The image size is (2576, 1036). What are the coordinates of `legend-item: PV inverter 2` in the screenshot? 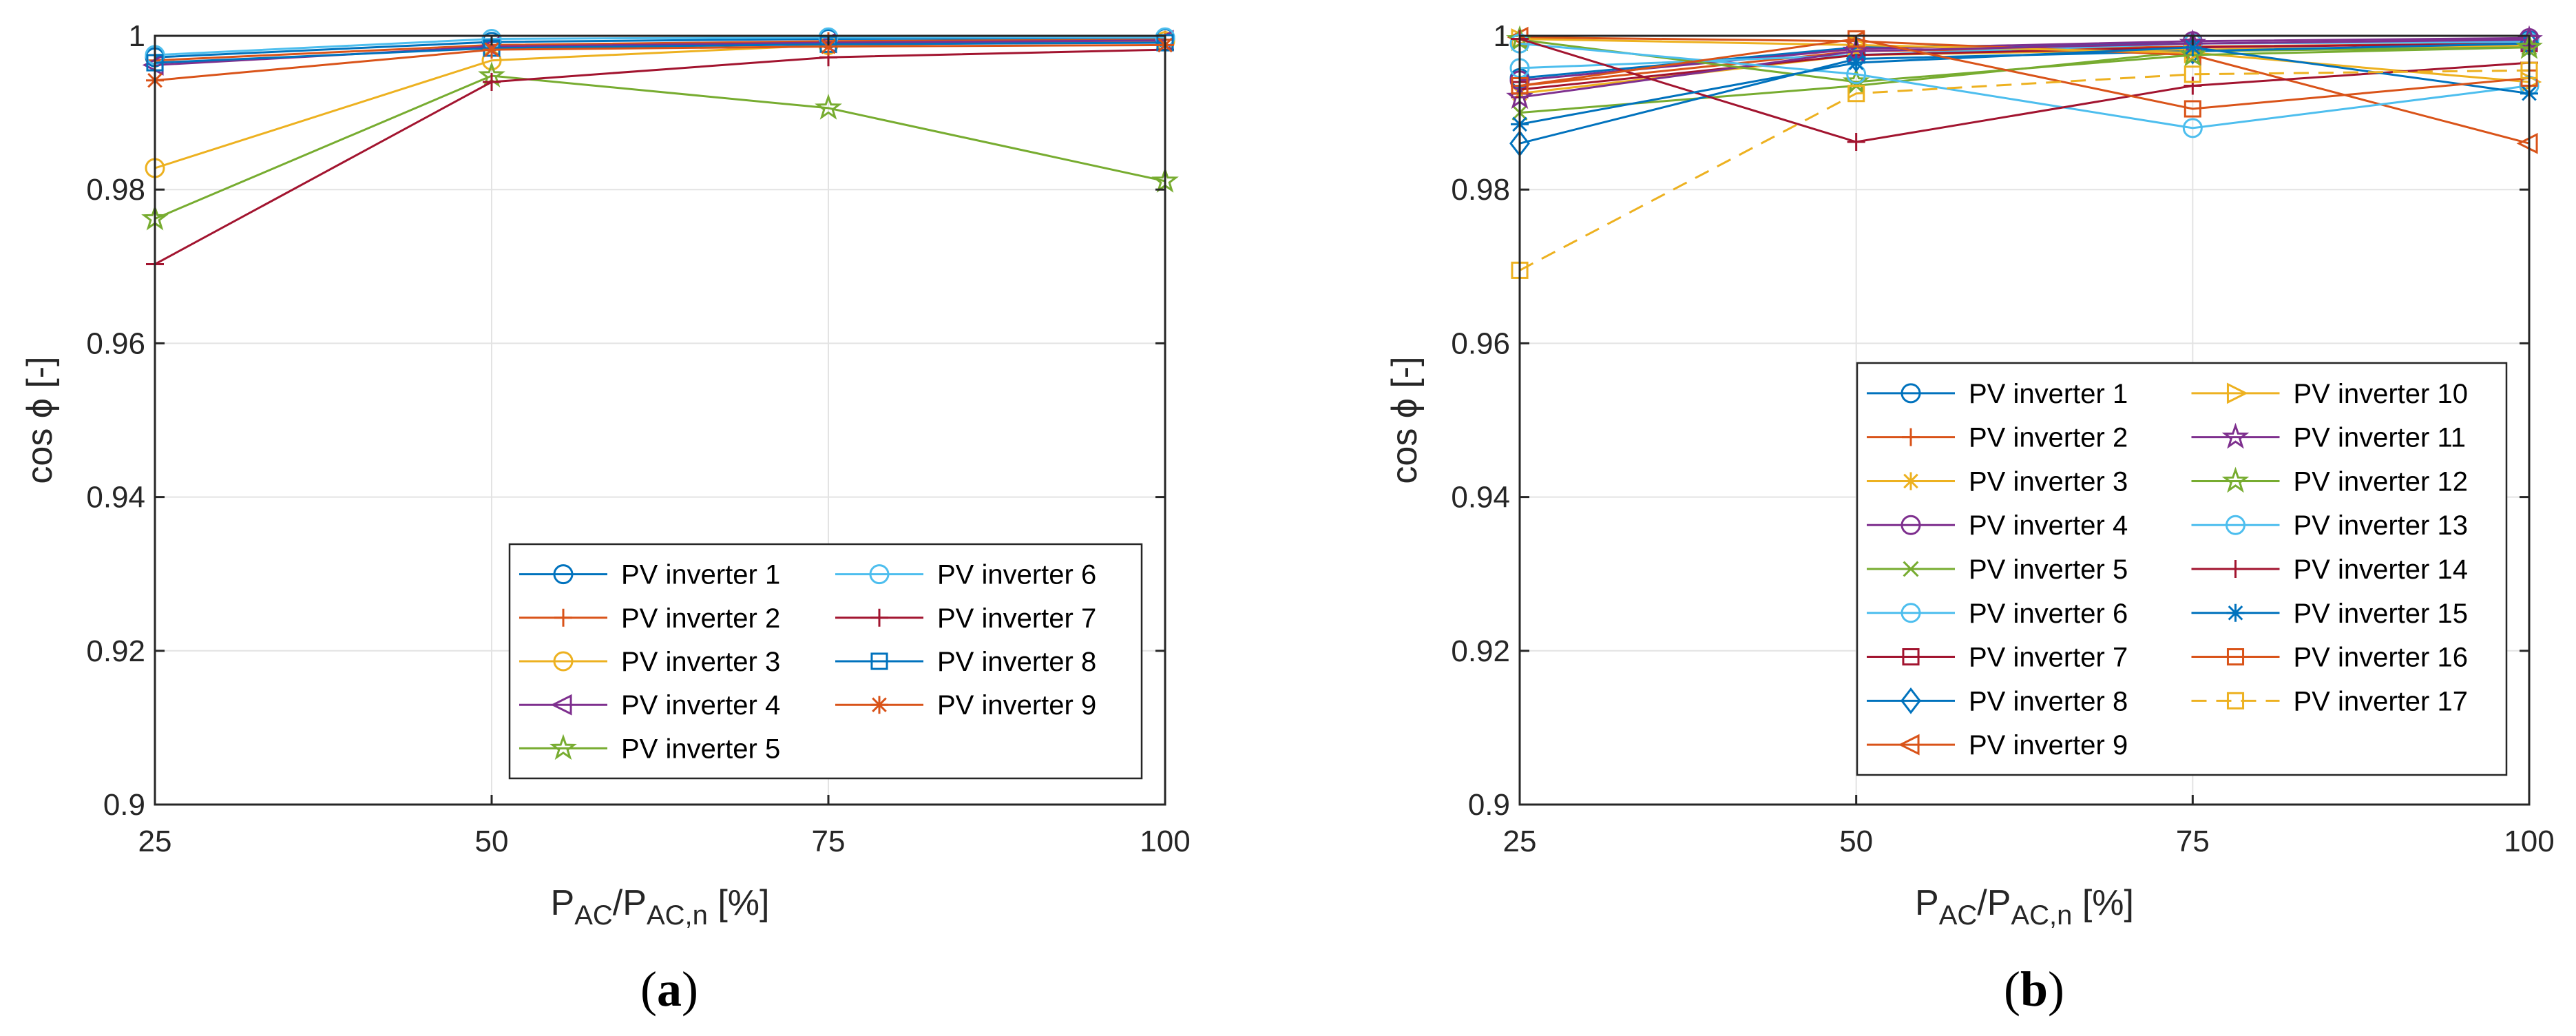 It's located at (1997, 438).